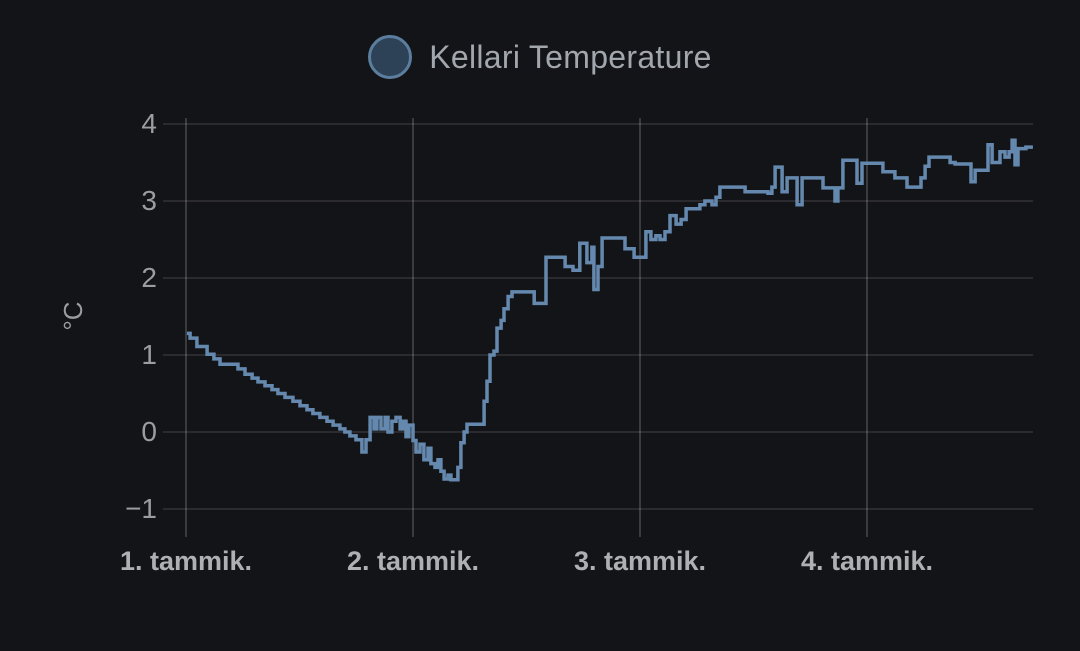 This screenshot has height=651, width=1080. I want to click on x-tick-label: 2. tammik., so click(413, 561).